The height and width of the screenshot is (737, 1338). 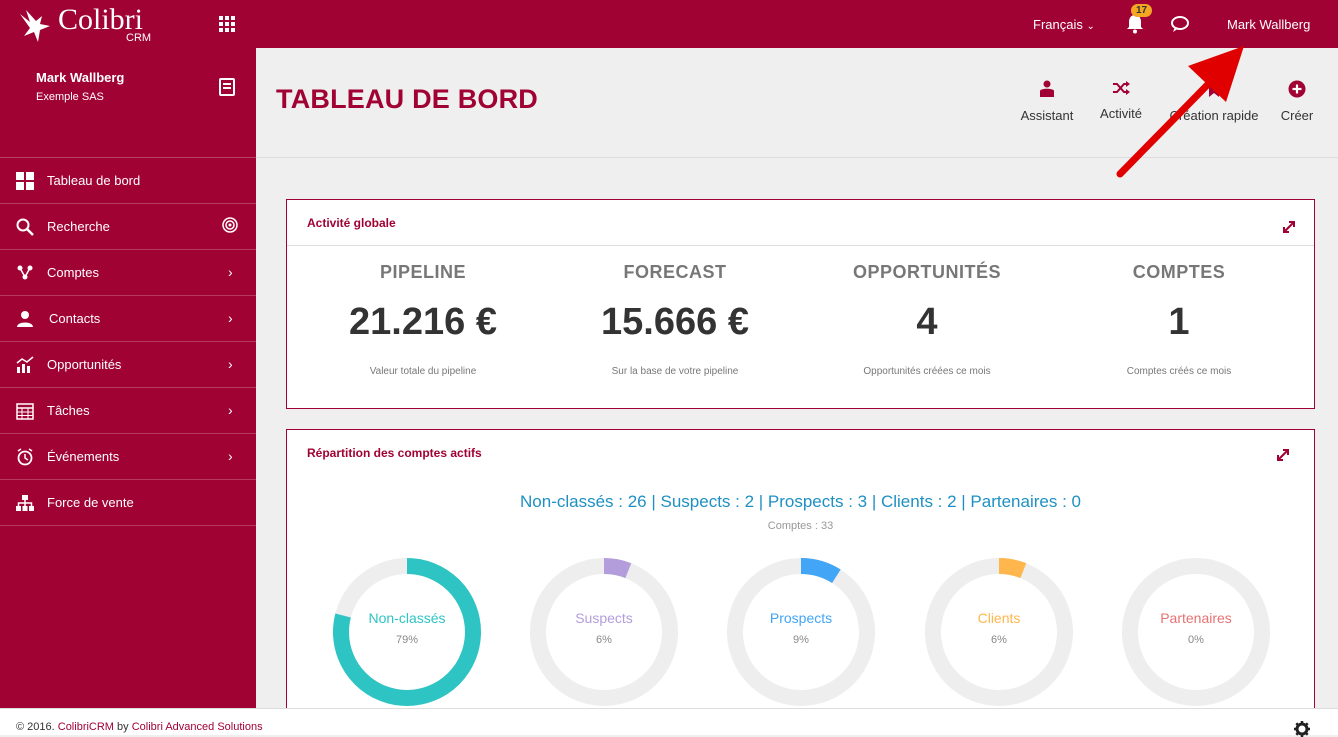 I want to click on activity-button: Activité, so click(x=1121, y=100).